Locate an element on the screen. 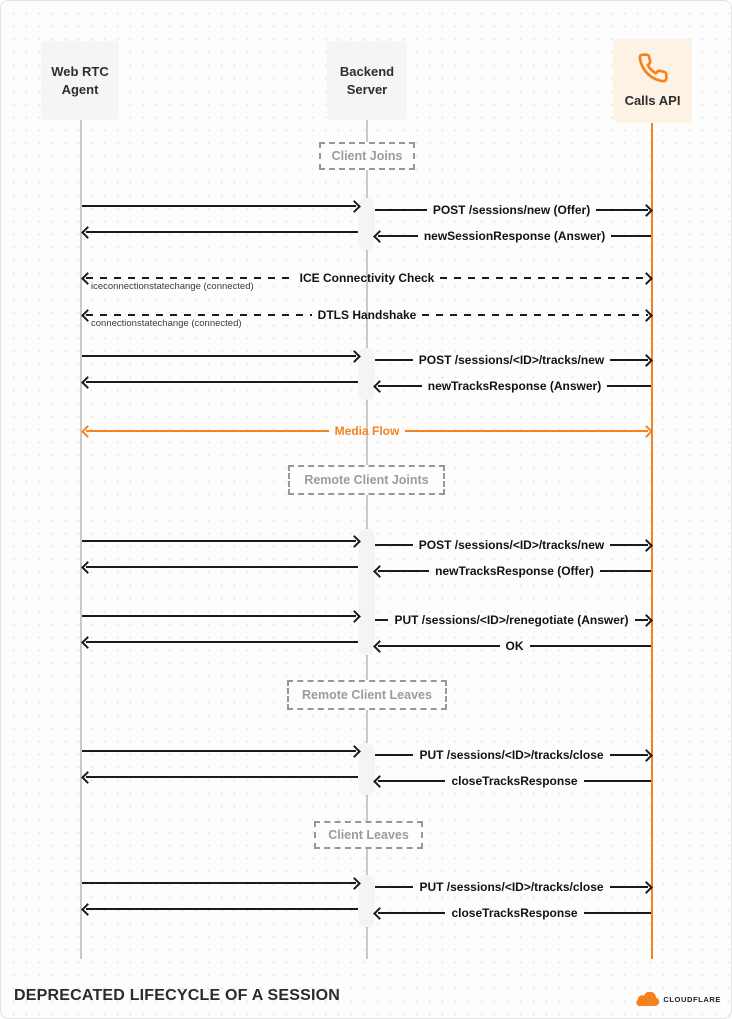 The height and width of the screenshot is (1019, 732). message-label: POST /sessions/new (Offer) is located at coordinates (511, 210).